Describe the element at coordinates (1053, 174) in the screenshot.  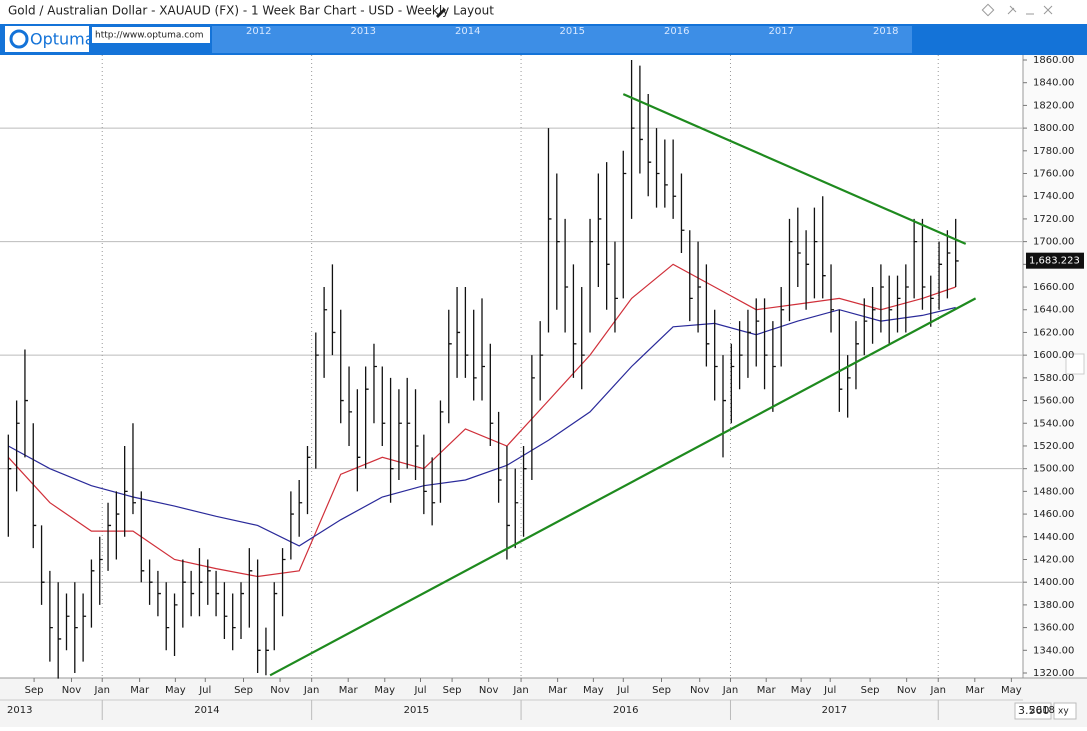
I see `y-tick-label: 1760.00` at that location.